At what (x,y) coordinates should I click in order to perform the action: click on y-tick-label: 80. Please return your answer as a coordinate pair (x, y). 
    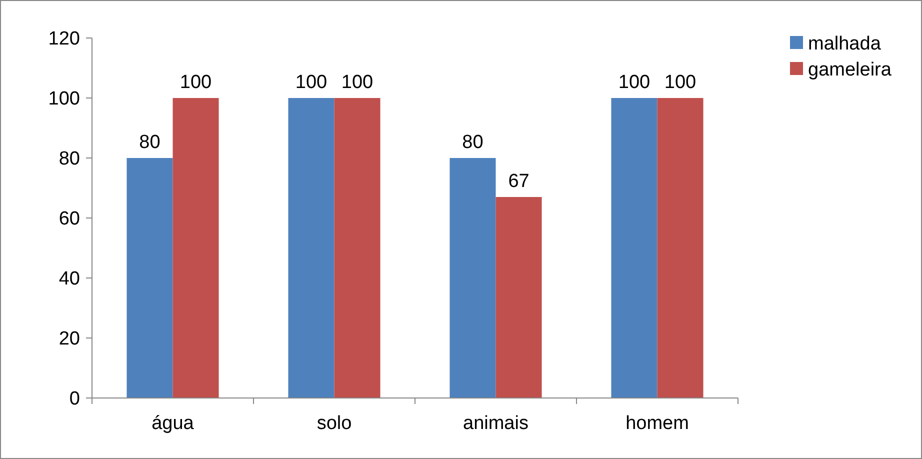
    Looking at the image, I should click on (69, 159).